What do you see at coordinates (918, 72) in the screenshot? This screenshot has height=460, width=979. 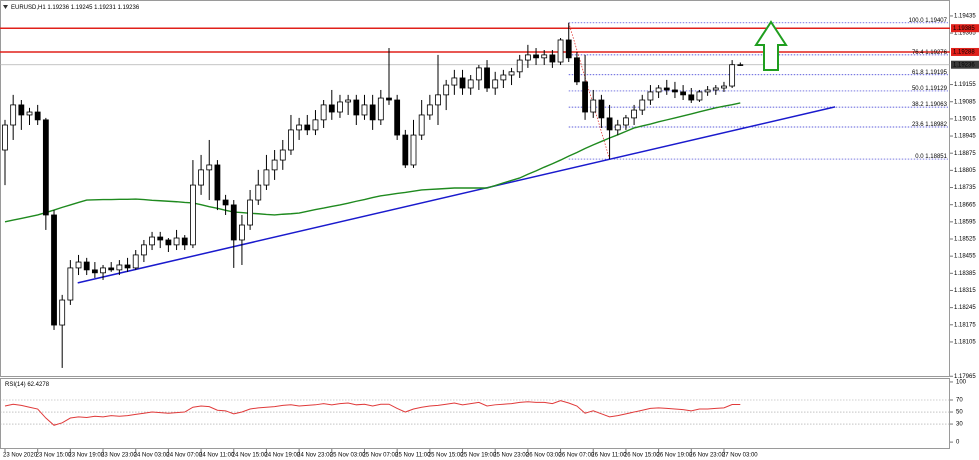 I see `fib-ratio: 61.8` at bounding box center [918, 72].